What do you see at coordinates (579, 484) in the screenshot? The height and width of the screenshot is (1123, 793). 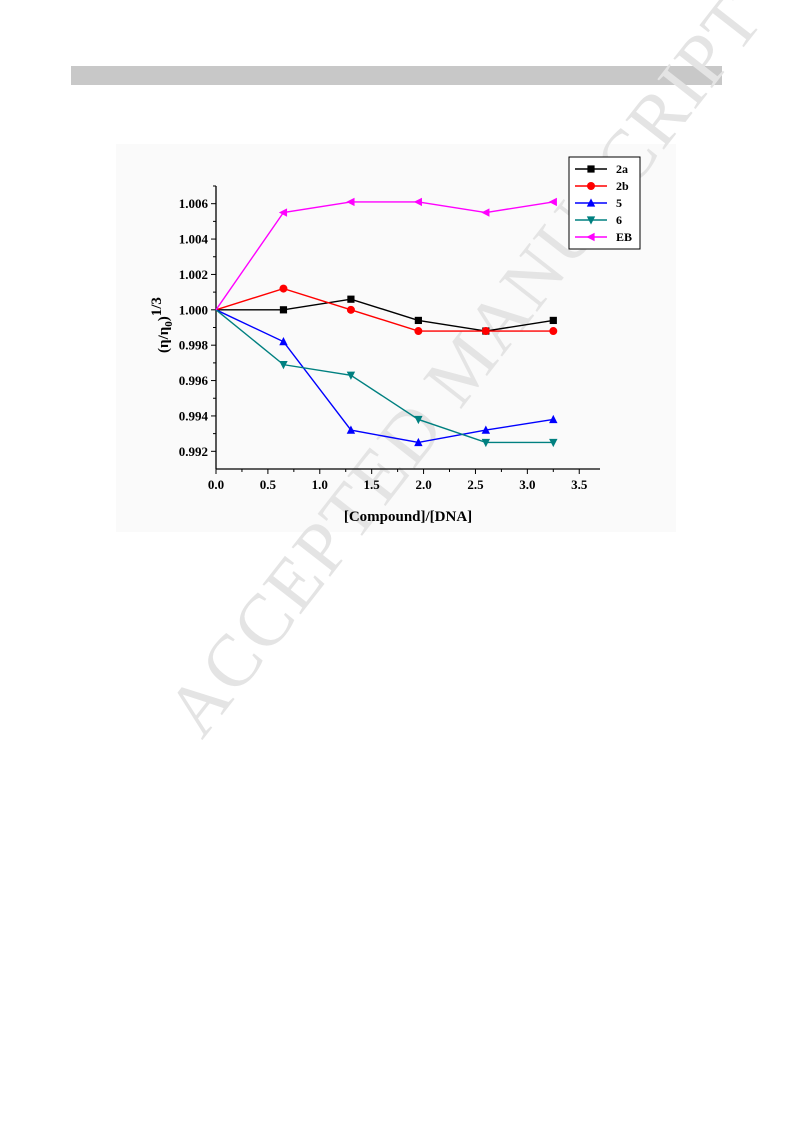 I see `x-tick-label: 3.5` at bounding box center [579, 484].